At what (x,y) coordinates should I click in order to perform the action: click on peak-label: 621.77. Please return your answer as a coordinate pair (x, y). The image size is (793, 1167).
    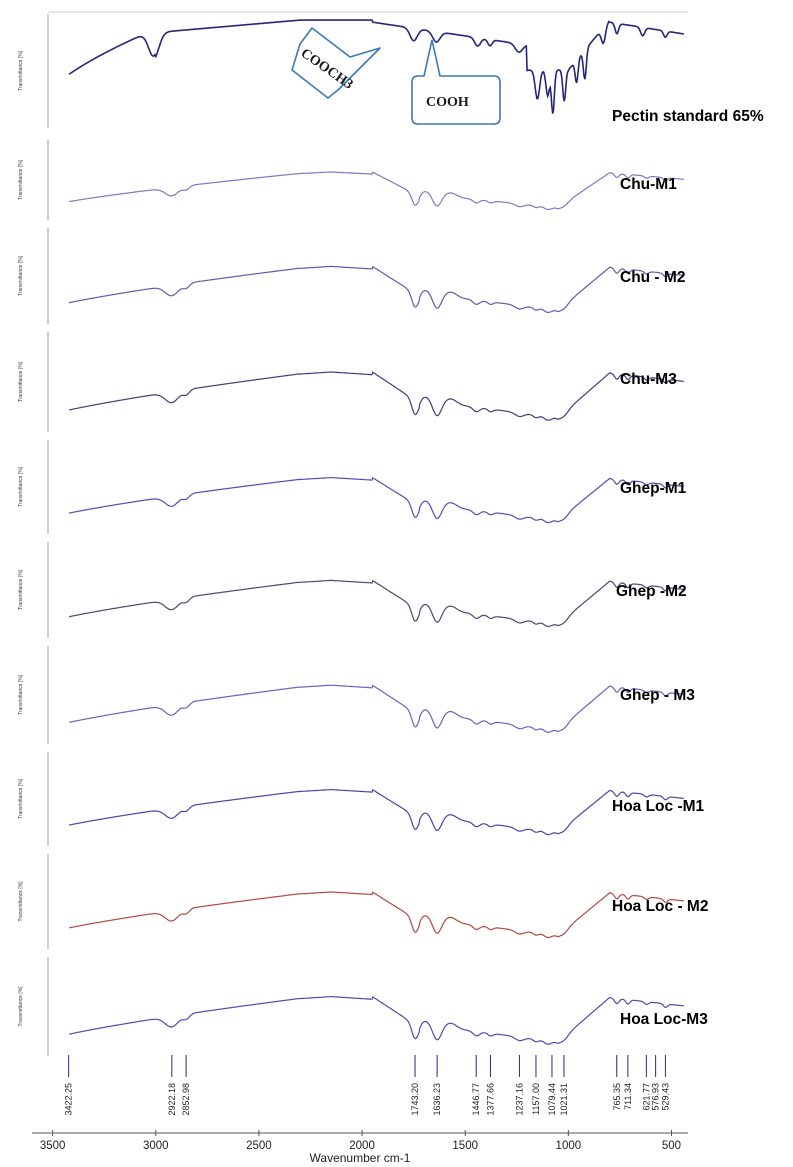
    Looking at the image, I should click on (646, 1097).